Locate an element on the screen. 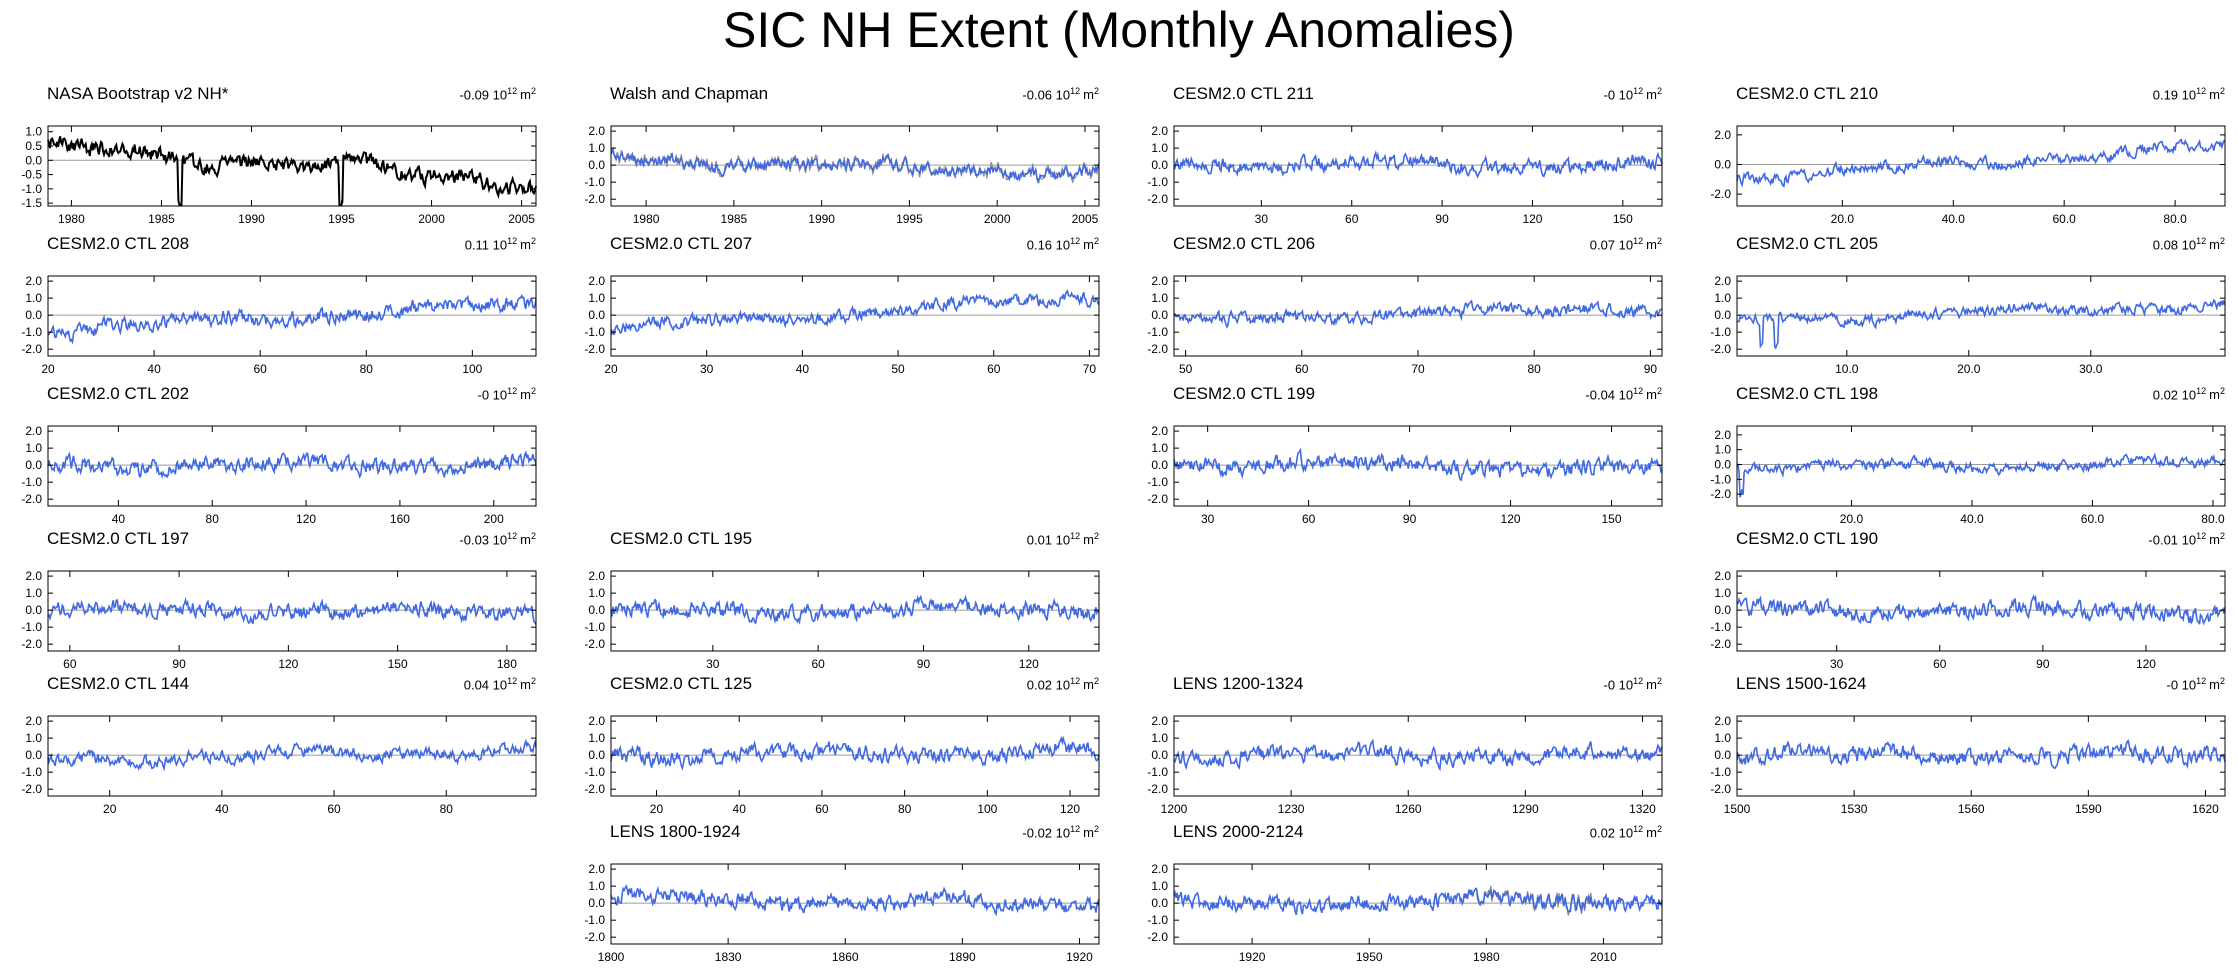 The image size is (2238, 978). panel-mean: 0.08 1012 m2 is located at coordinates (2189, 244).